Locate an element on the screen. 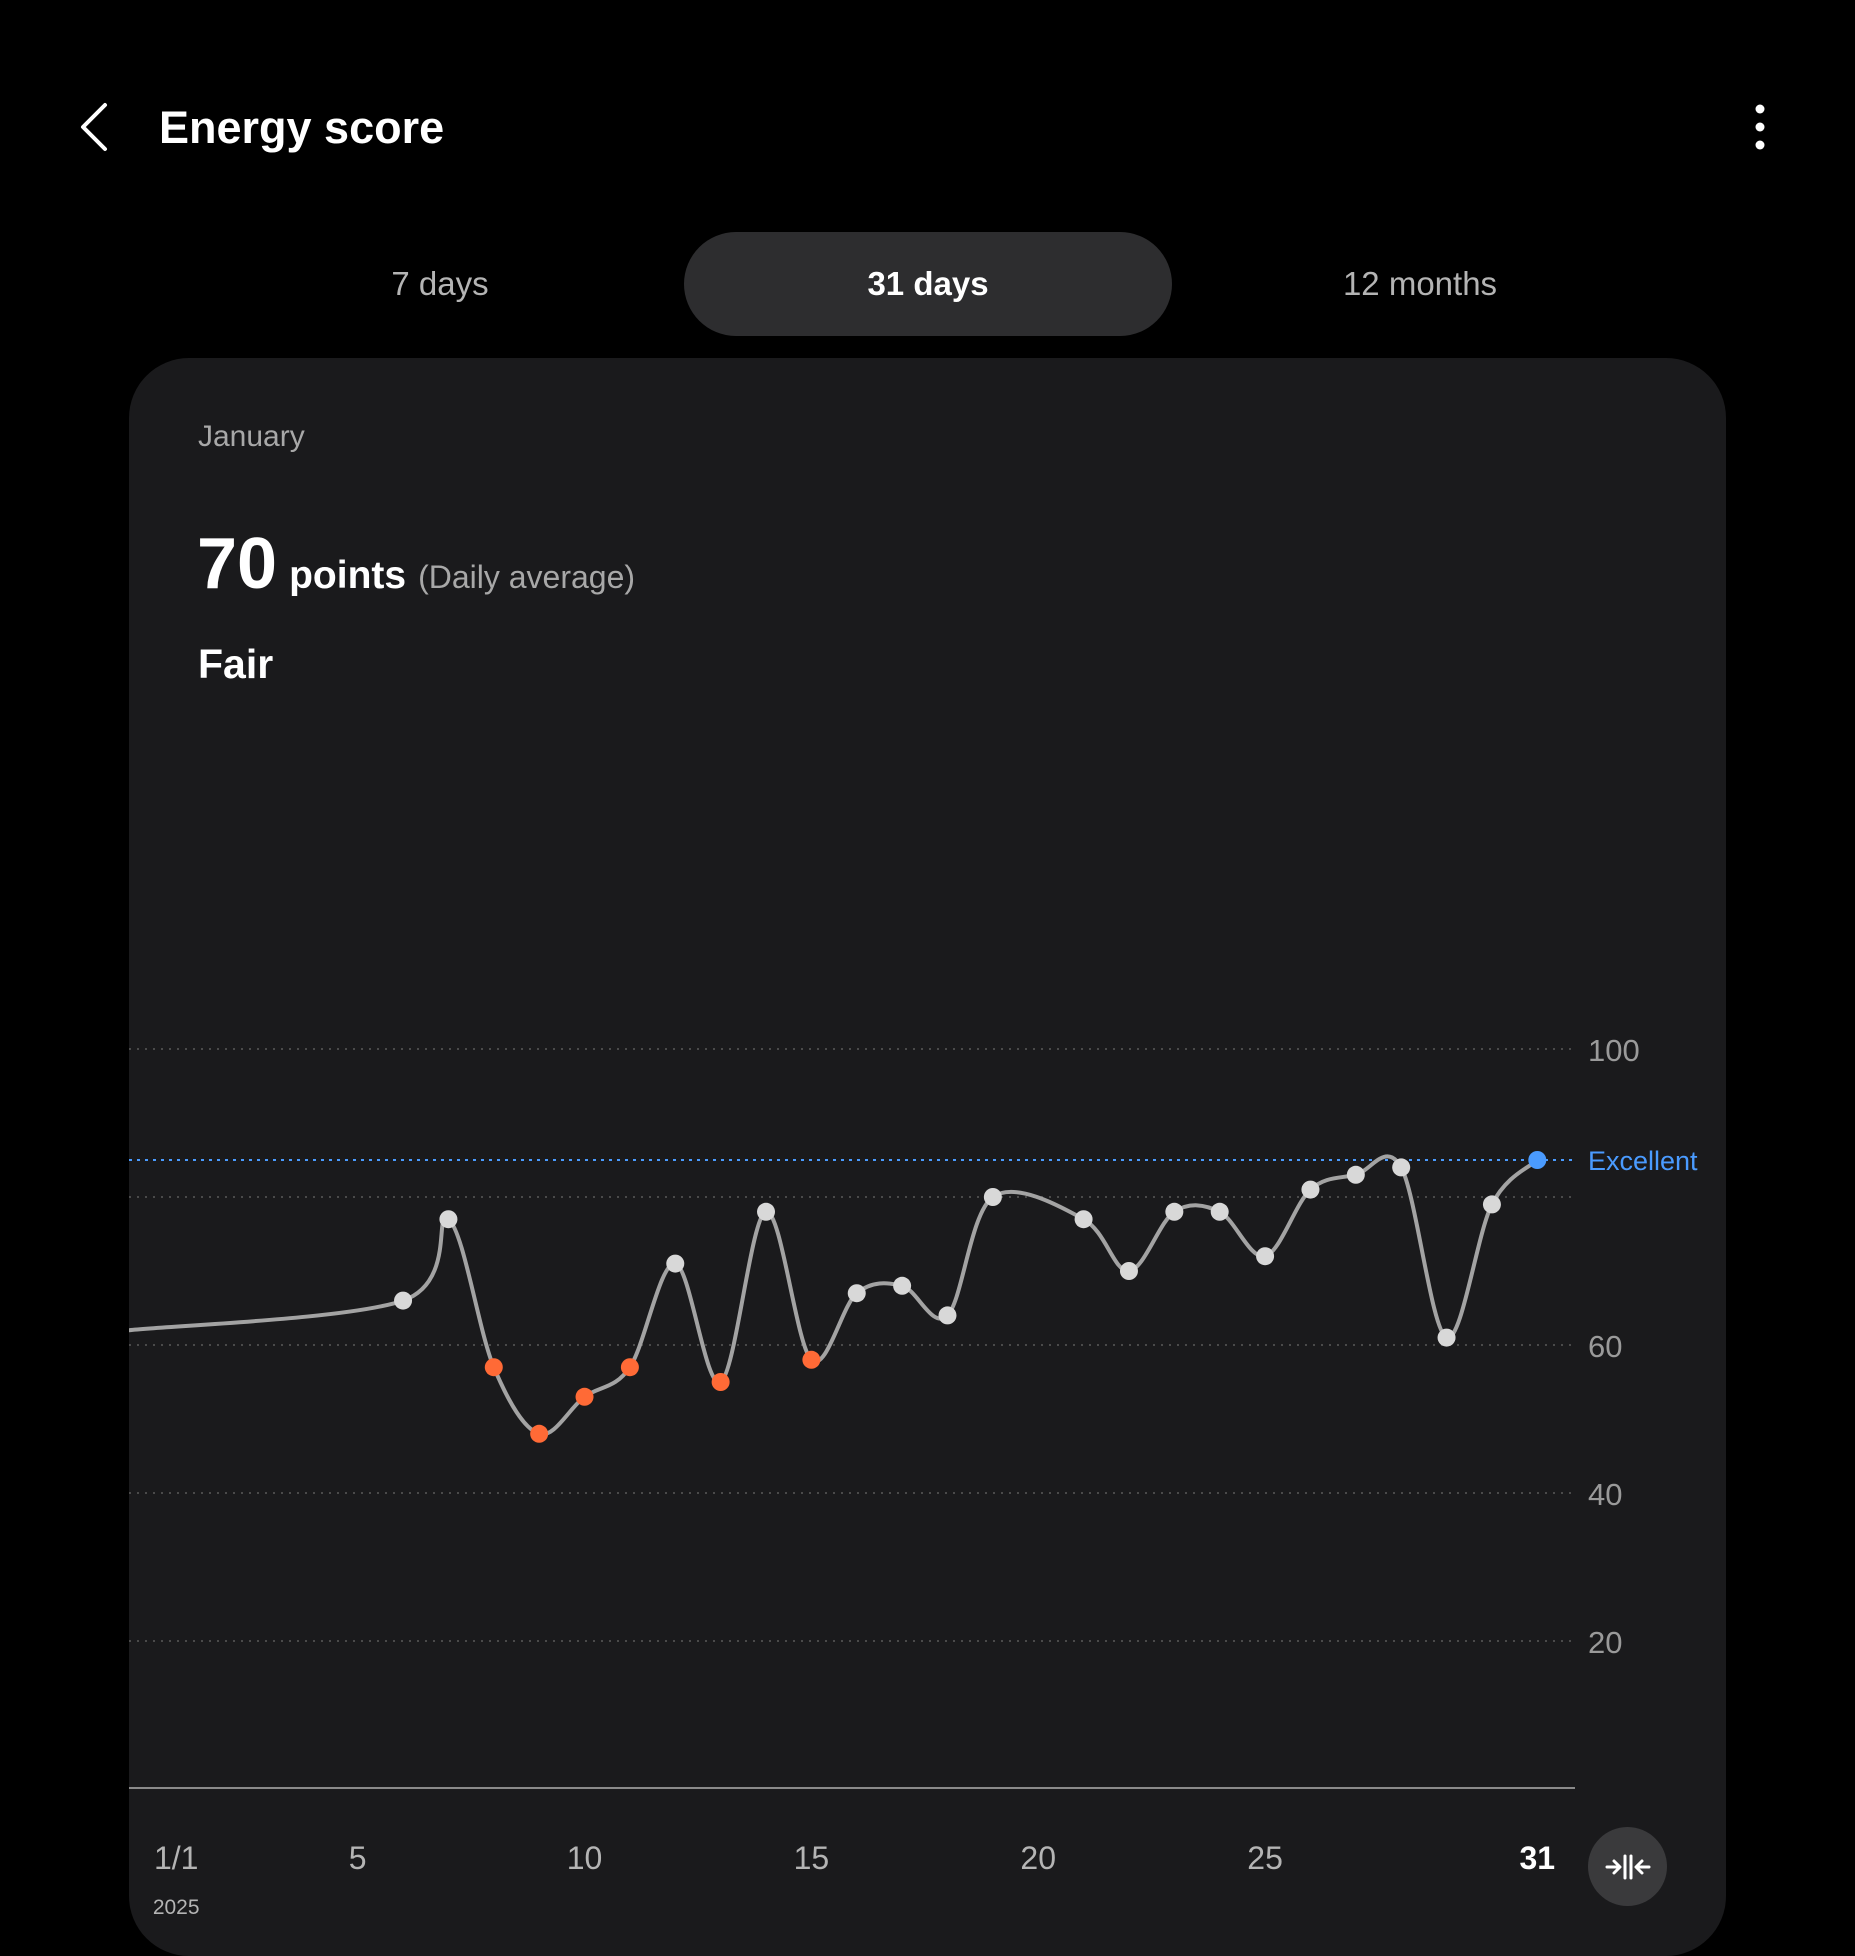  fit-view-button is located at coordinates (1627, 1866).